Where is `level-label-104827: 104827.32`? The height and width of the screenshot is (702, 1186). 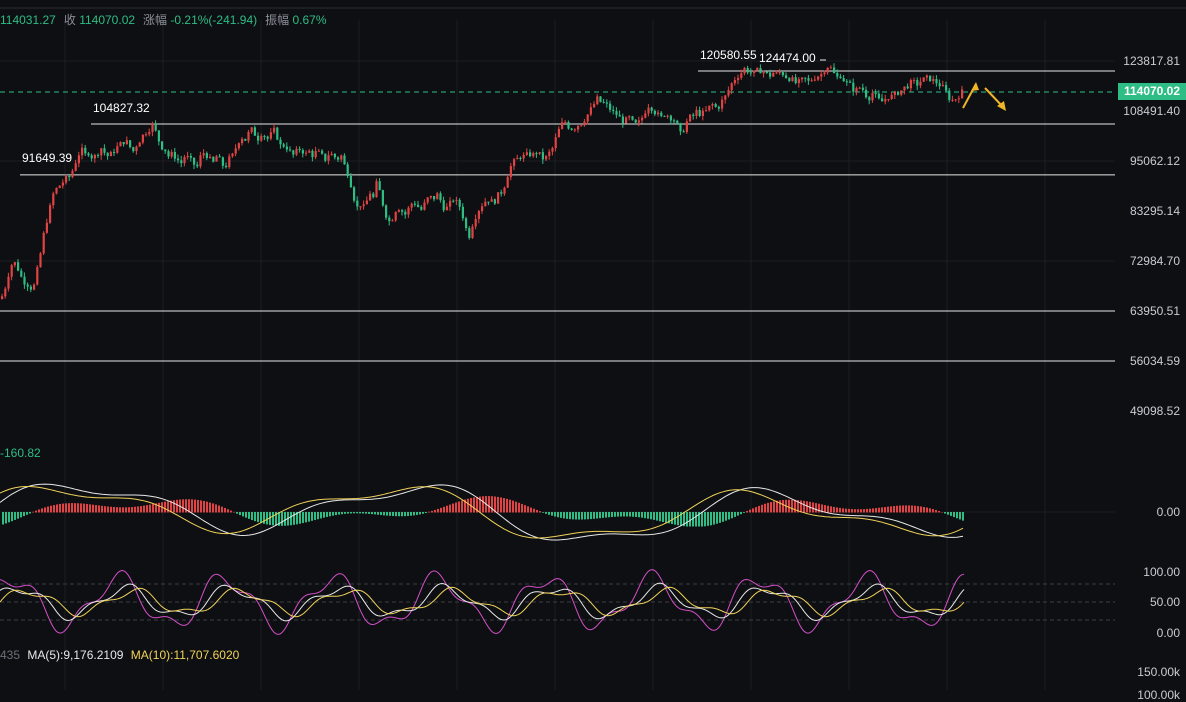
level-label-104827: 104827.32 is located at coordinates (121, 108).